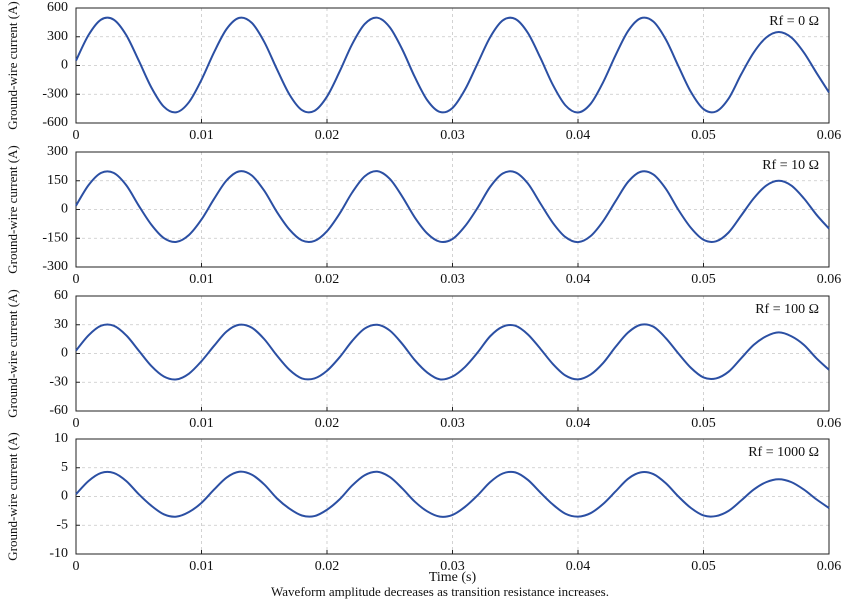 This screenshot has height=603, width=848. What do you see at coordinates (453, 577) in the screenshot?
I see `x-axis-label: Time (s)` at bounding box center [453, 577].